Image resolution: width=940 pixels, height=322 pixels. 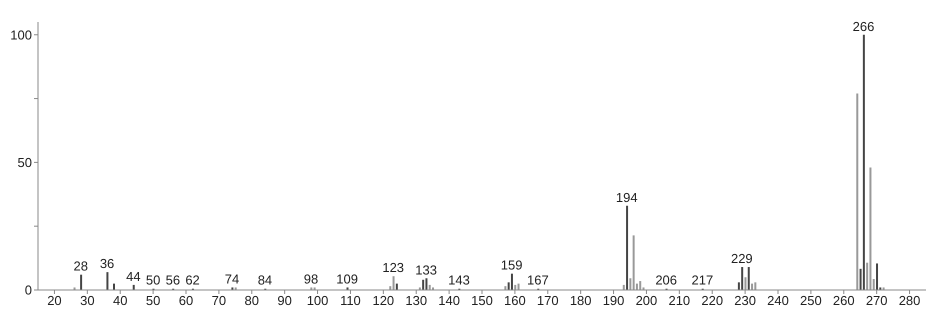 What do you see at coordinates (515, 300) in the screenshot?
I see `x-tick-label: 160` at bounding box center [515, 300].